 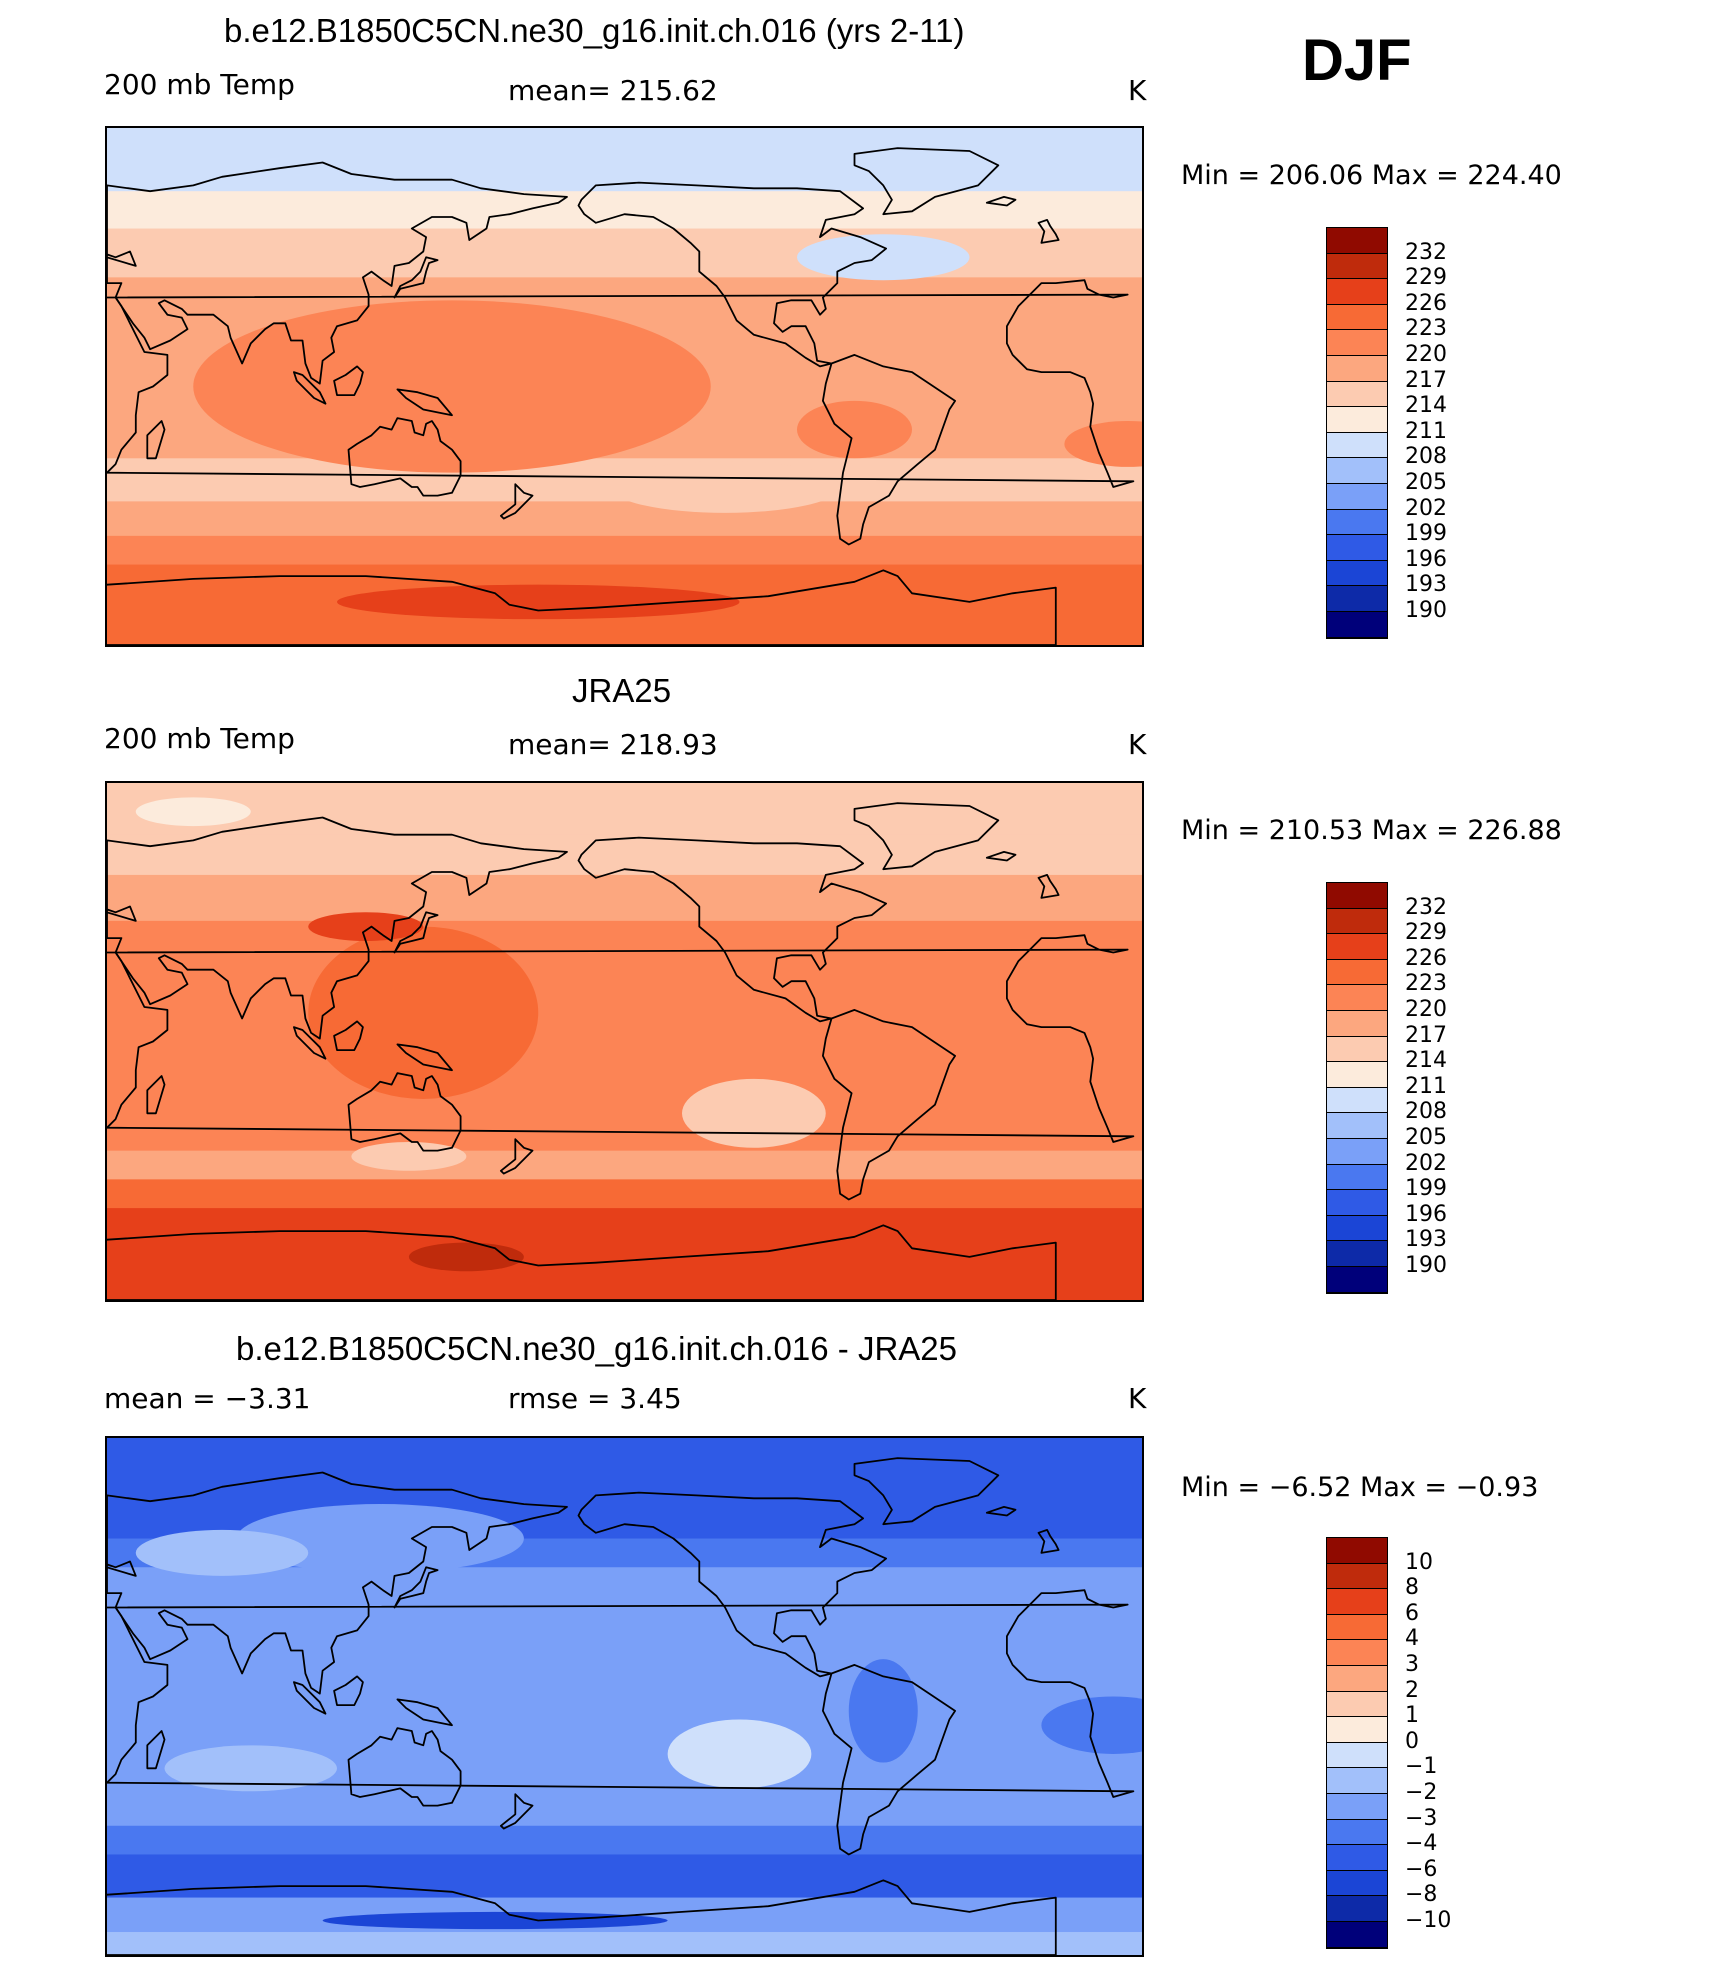 I want to click on panel-3-min-max: Min = −6.52 Max = −0.93, so click(x=1360, y=1487).